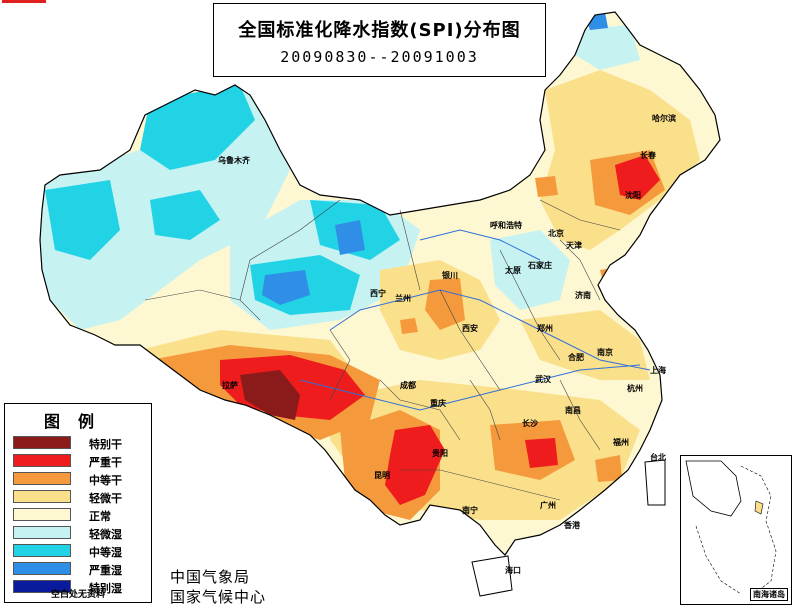 The image size is (795, 610). Describe the element at coordinates (583, 295) in the screenshot. I see `city-label: 济南` at that location.